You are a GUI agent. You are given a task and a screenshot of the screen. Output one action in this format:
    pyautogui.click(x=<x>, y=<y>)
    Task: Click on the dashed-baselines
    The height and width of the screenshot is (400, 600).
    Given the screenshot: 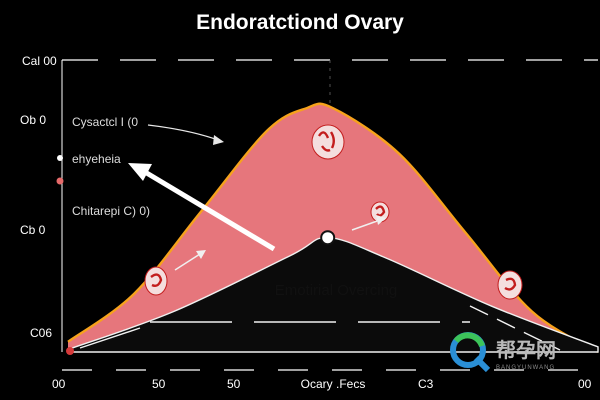 What is the action you would take?
    pyautogui.click(x=320, y=328)
    